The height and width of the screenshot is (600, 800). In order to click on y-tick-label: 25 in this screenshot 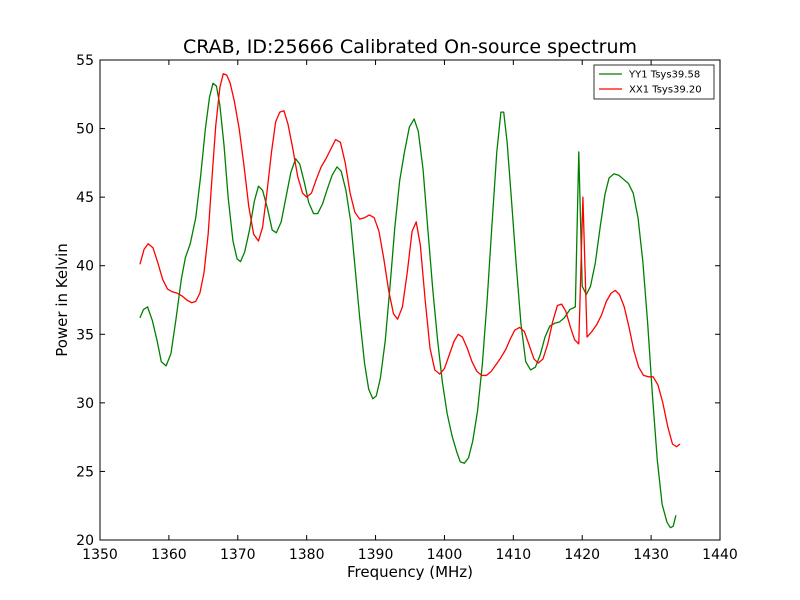, I will do `click(85, 472)`.